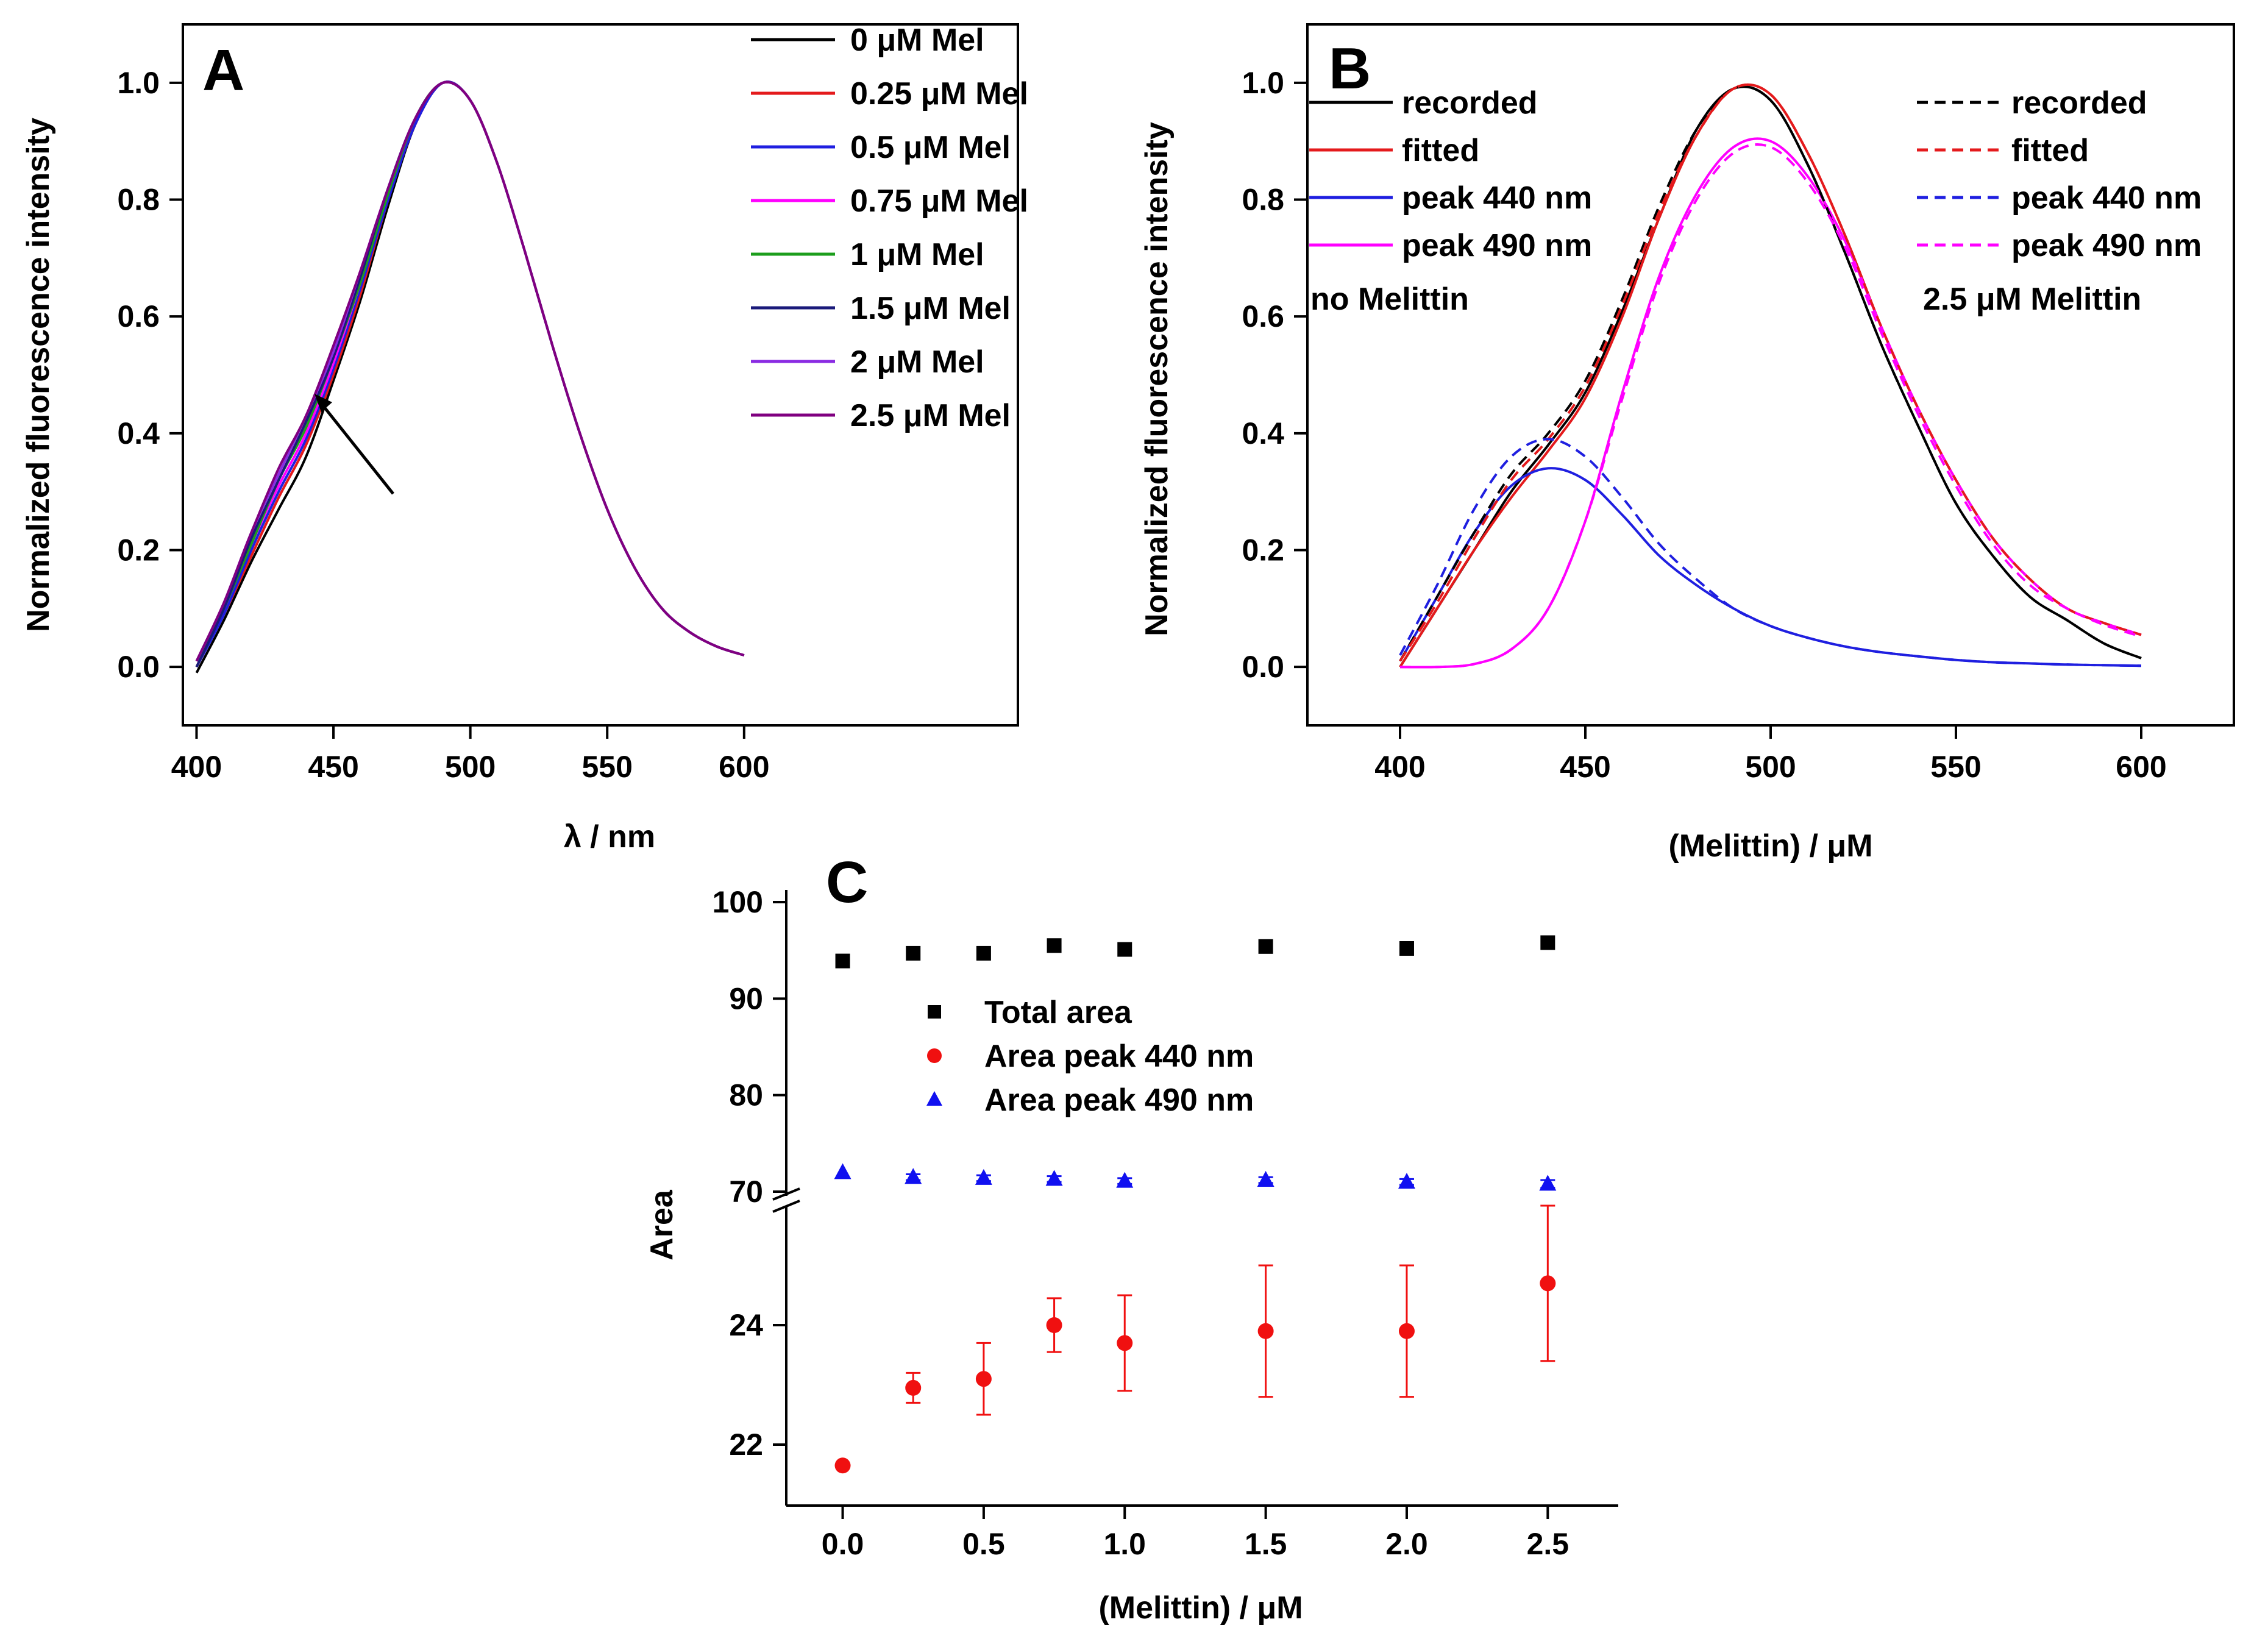 The image size is (2268, 1636). What do you see at coordinates (1119, 1100) in the screenshot?
I see `panel-c-legend-label: Area peak 490 nm` at bounding box center [1119, 1100].